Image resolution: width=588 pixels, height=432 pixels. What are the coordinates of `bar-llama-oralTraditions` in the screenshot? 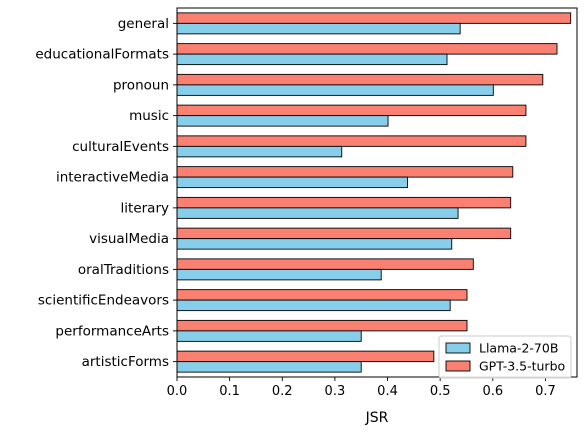 It's located at (279, 274).